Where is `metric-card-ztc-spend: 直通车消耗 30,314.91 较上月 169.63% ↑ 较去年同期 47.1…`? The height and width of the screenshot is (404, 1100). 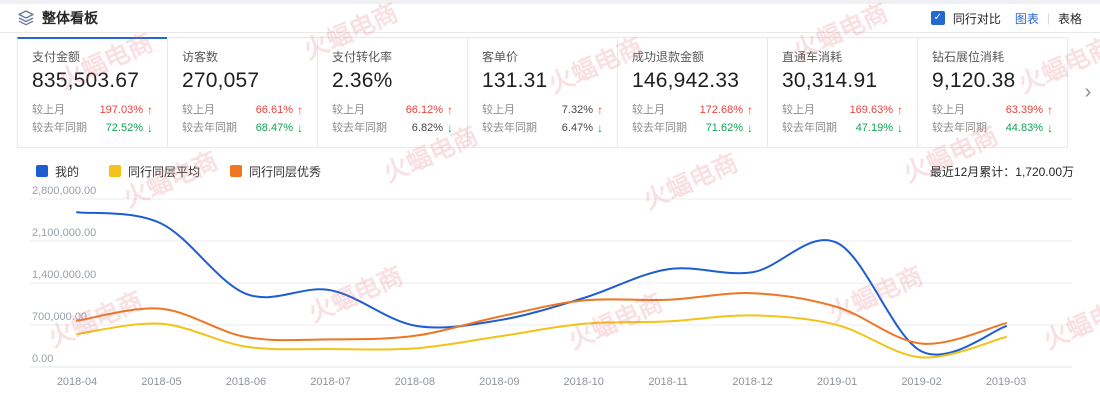 metric-card-ztc-spend: 直通车消耗 30,314.91 较上月 169.63% ↑ 较去年同期 47.1… is located at coordinates (842, 92).